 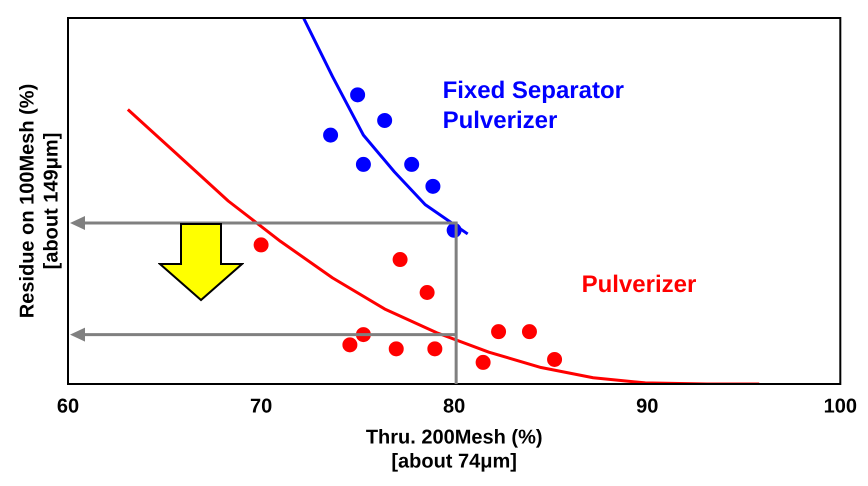 I want to click on series-label: Fixed Separator Pulverizer, so click(x=533, y=105).